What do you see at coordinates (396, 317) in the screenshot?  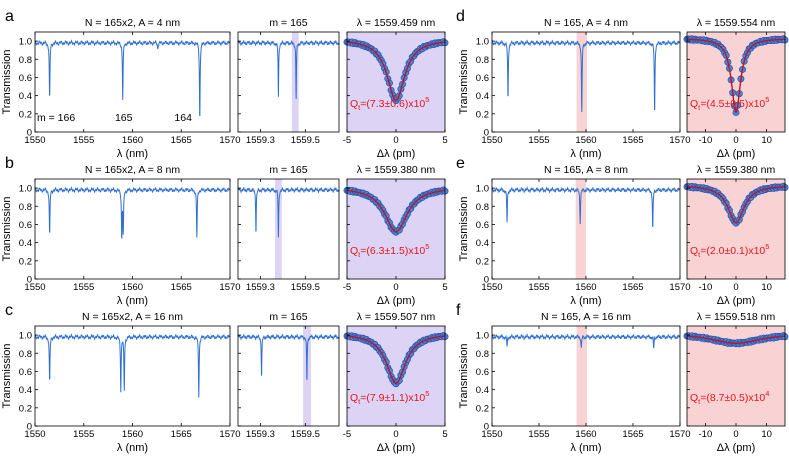 I see `panel-title: λ = 1559.507 nm` at bounding box center [396, 317].